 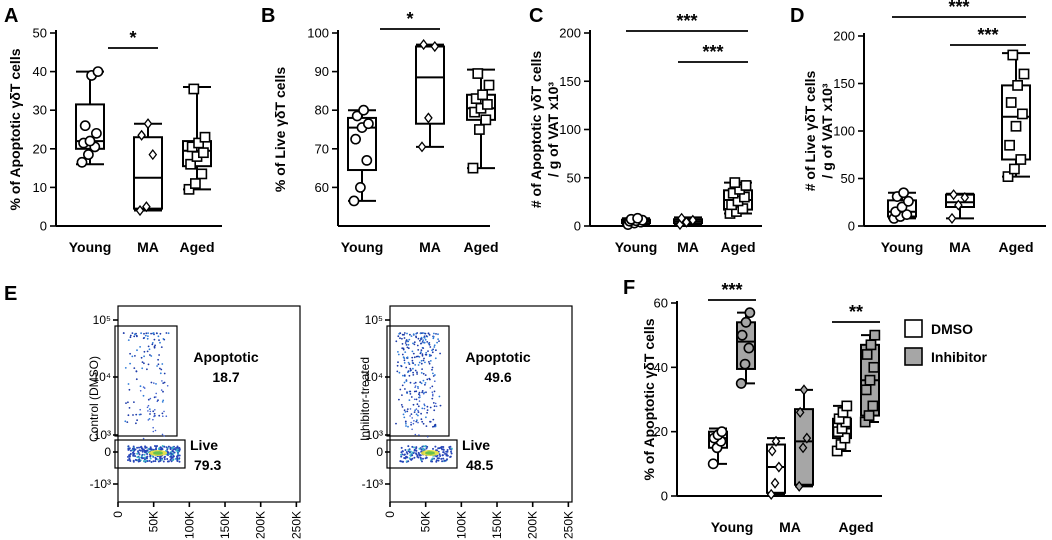 What do you see at coordinates (536, 16) in the screenshot?
I see `panel-label: C` at bounding box center [536, 16].